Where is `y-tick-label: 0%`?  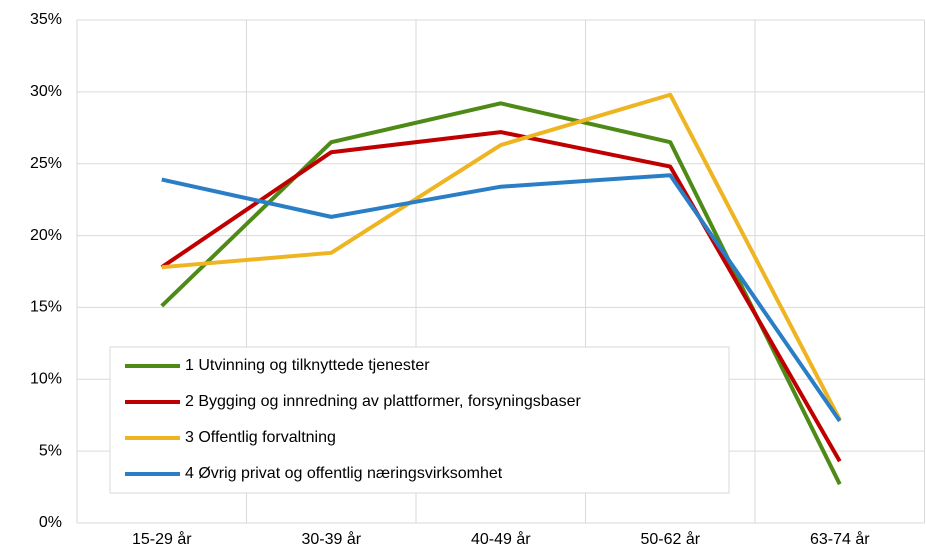 y-tick-label: 0% is located at coordinates (50, 522).